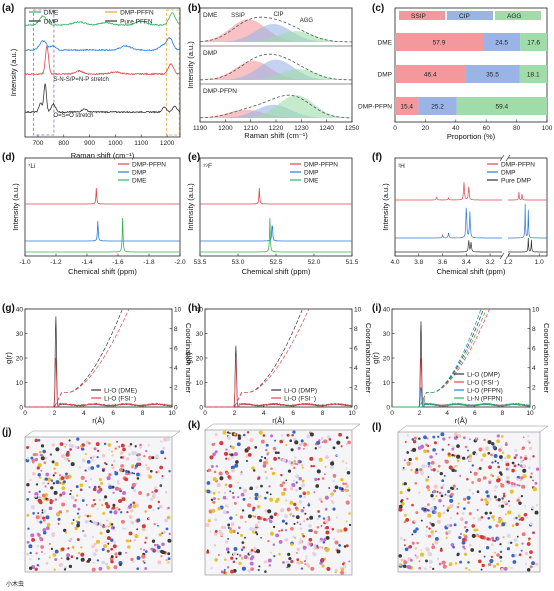 This screenshot has height=591, width=554. Describe the element at coordinates (437, 107) in the screenshot. I see `bar-value-label: 25.2` at that location.